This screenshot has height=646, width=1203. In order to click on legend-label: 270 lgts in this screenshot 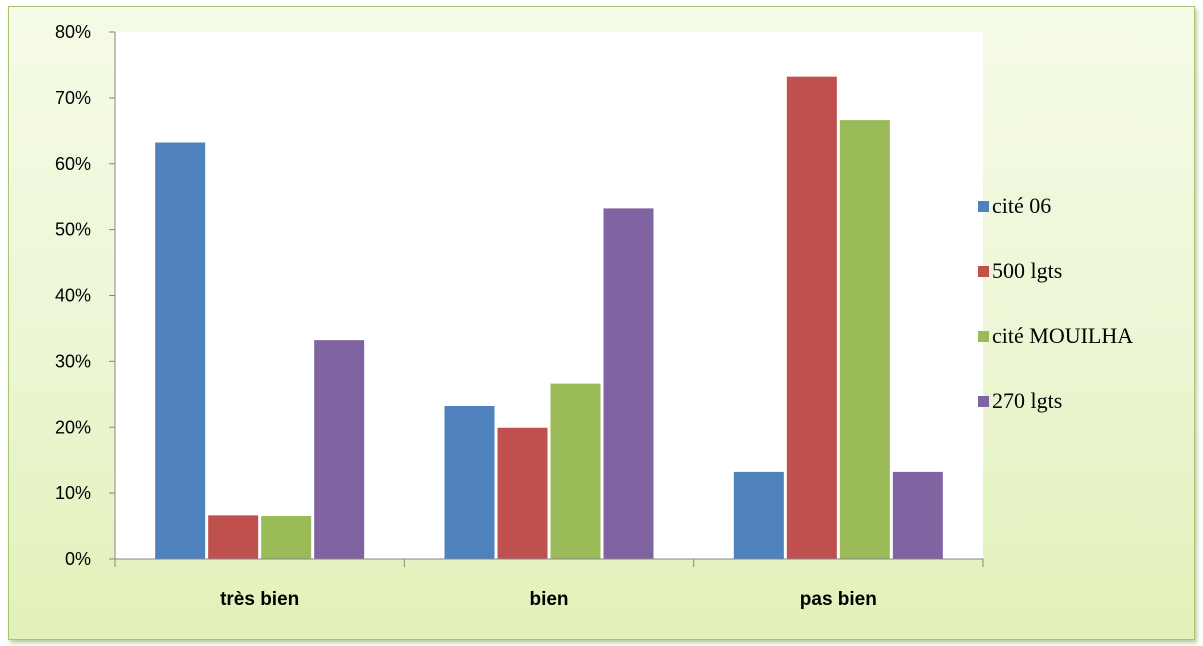, I will do `click(1027, 400)`.